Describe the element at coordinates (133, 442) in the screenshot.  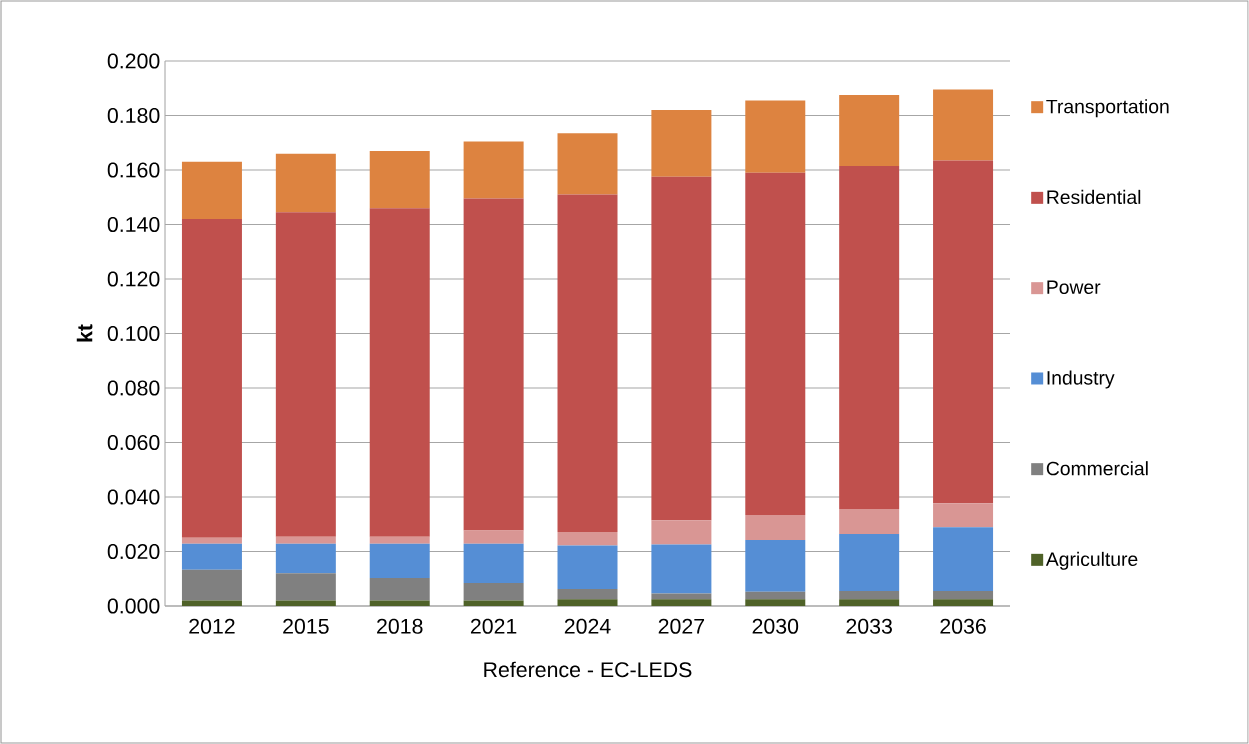
I see `y-tick-label: 0.060` at that location.